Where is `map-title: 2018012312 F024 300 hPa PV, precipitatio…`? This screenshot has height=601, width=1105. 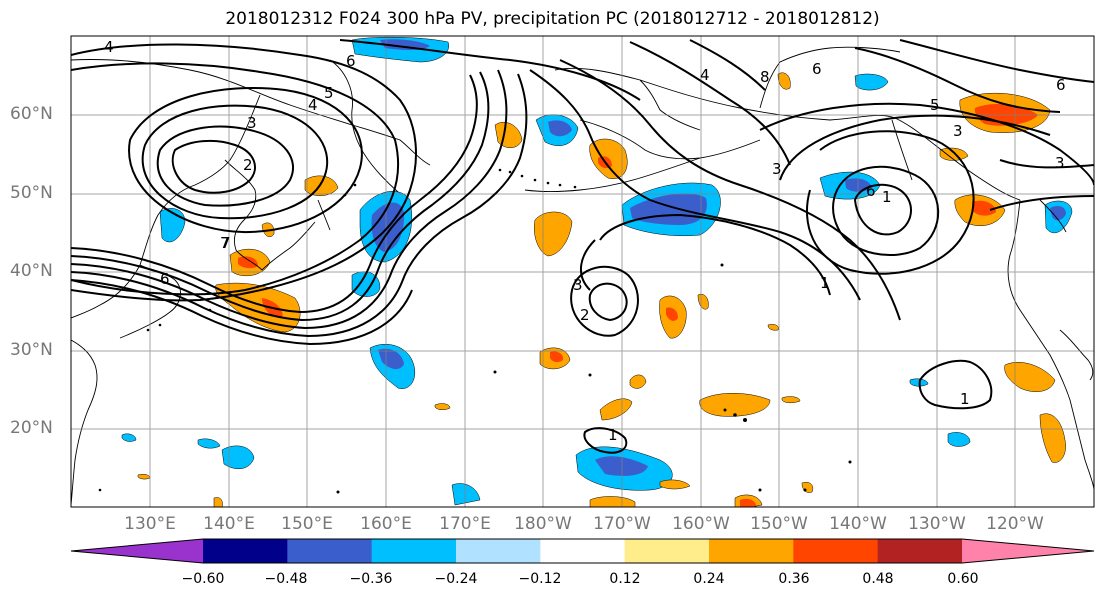 map-title: 2018012312 F024 300 hPa PV, precipitatio… is located at coordinates (552, 19).